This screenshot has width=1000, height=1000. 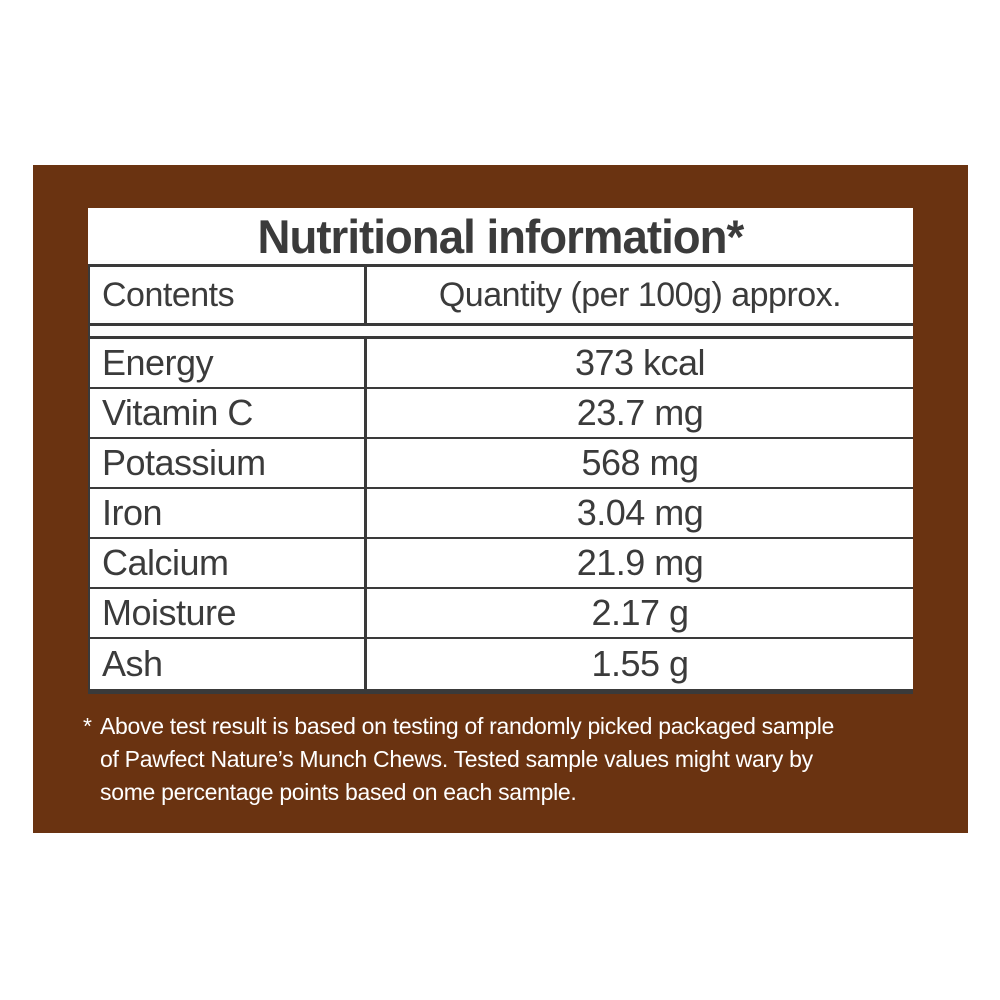 I want to click on table-row: Iron 3.04 mg, so click(x=501, y=514).